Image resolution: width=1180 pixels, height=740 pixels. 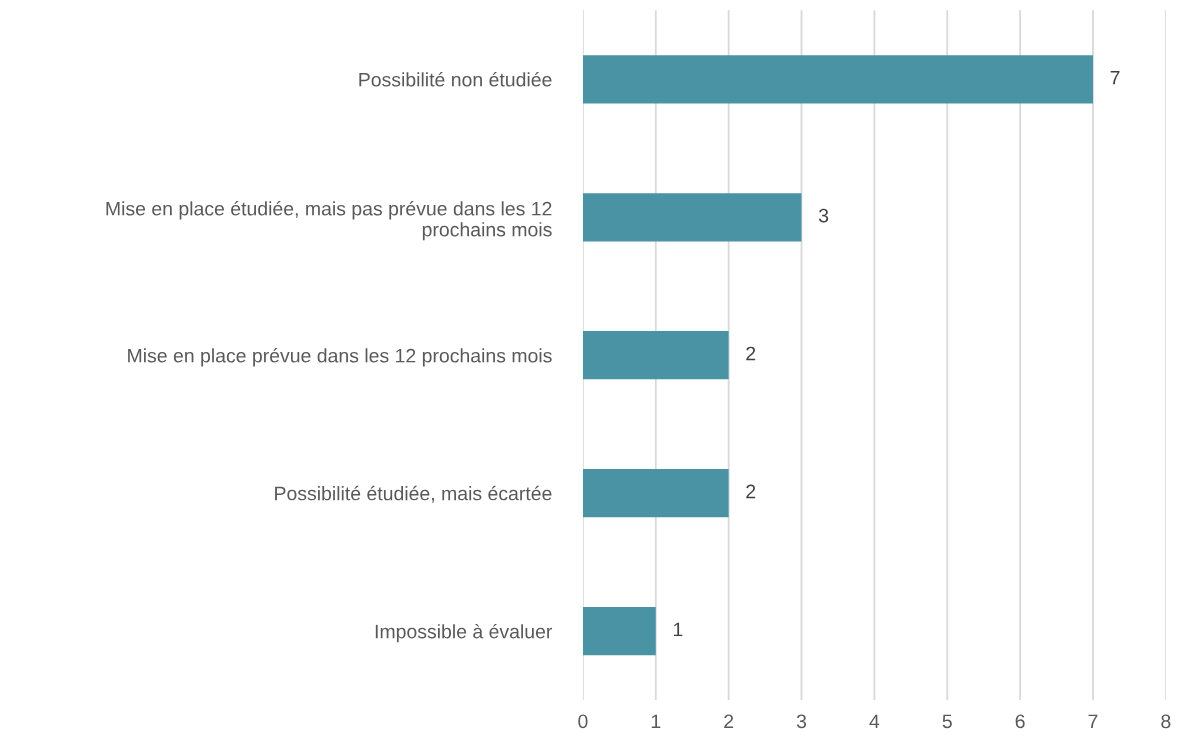 What do you see at coordinates (656, 721) in the screenshot?
I see `x-tick-label: 1` at bounding box center [656, 721].